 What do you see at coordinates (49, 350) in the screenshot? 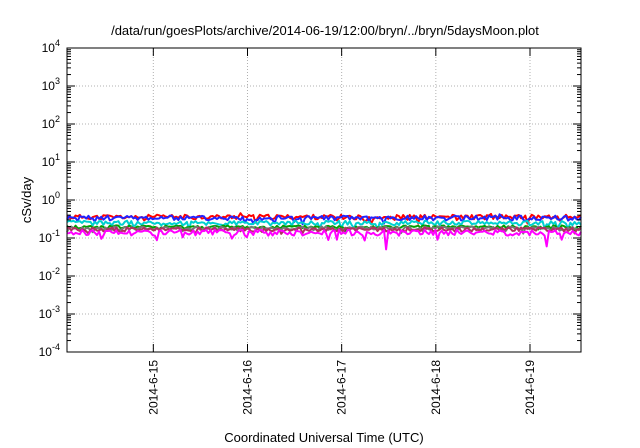
I see `y-tick-label: 10⁻⁴` at bounding box center [49, 350].